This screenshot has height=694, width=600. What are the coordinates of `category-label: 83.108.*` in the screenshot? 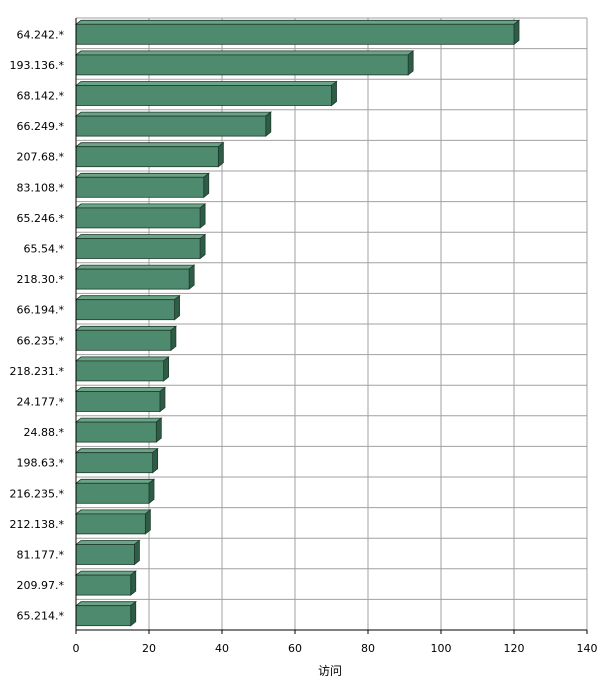 It's located at (41, 187).